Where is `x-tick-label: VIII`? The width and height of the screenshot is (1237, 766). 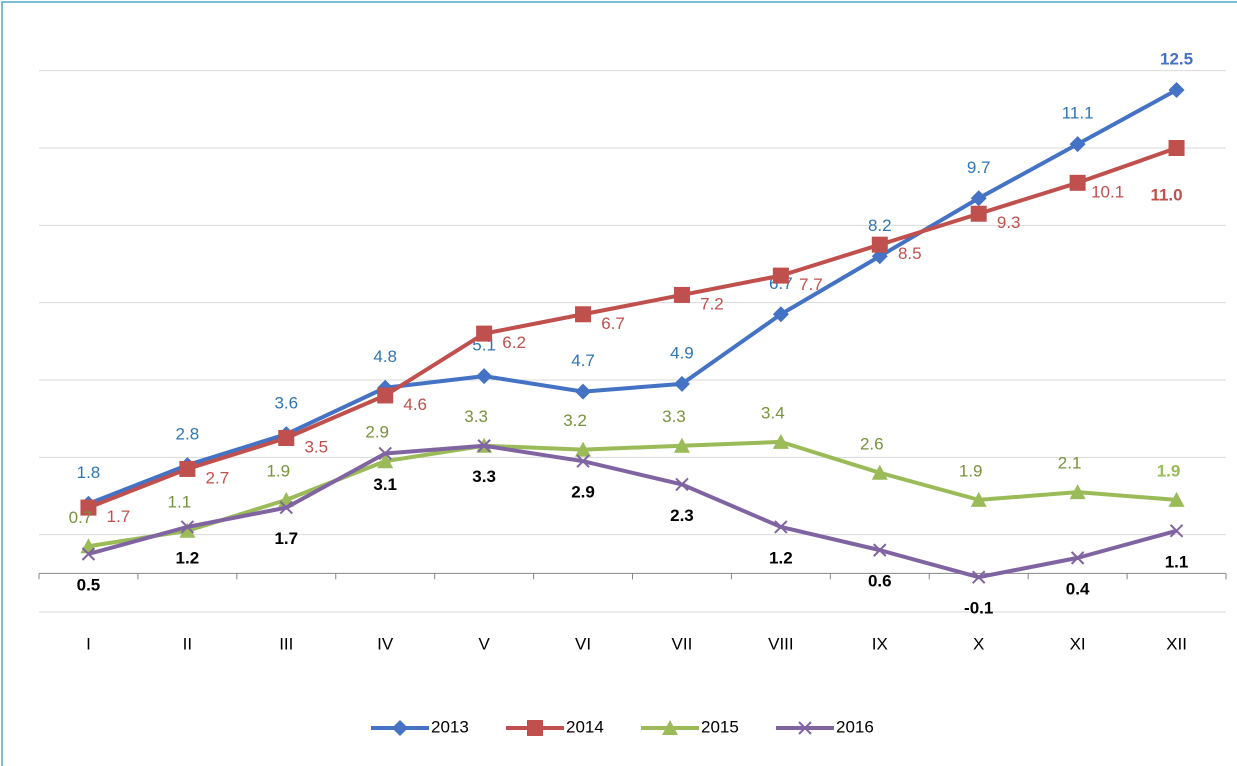 x-tick-label: VIII is located at coordinates (781, 643).